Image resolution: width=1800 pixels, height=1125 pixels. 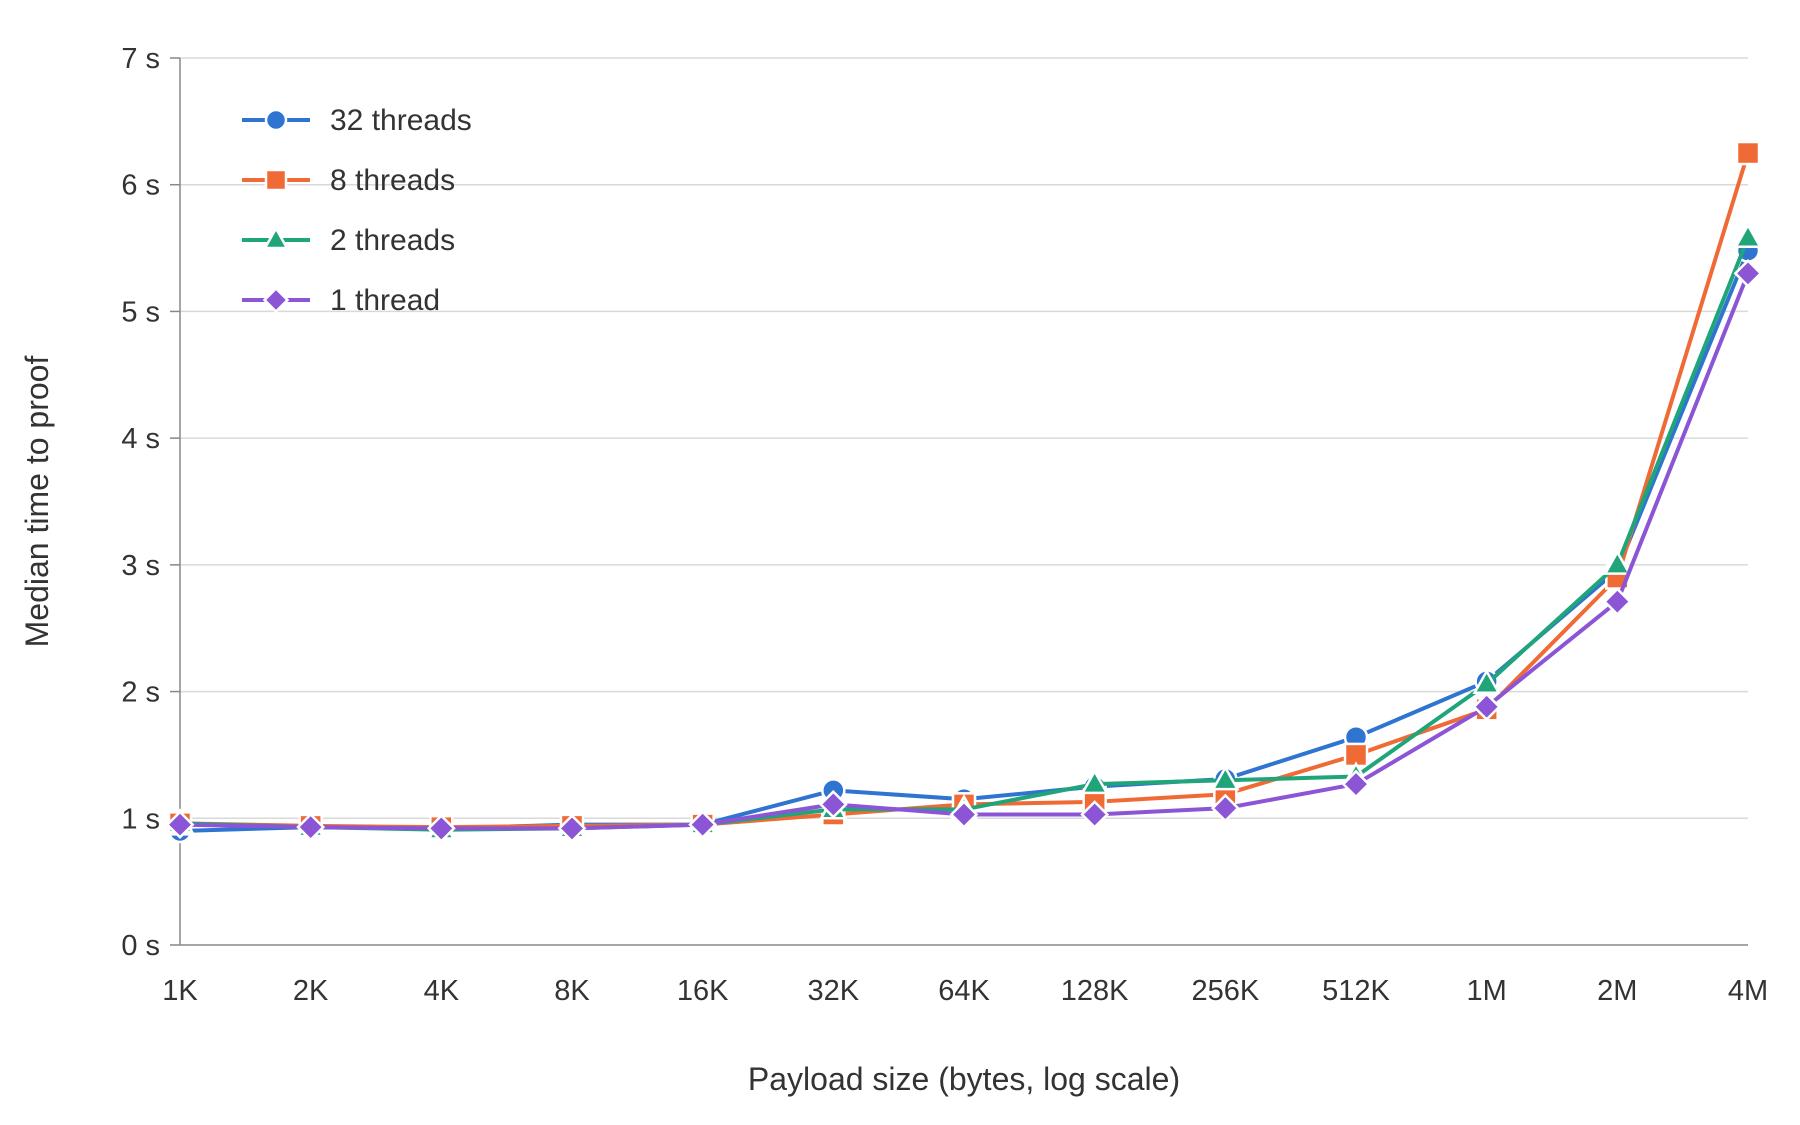 I want to click on y-tick-label: 3 s, so click(x=140, y=566).